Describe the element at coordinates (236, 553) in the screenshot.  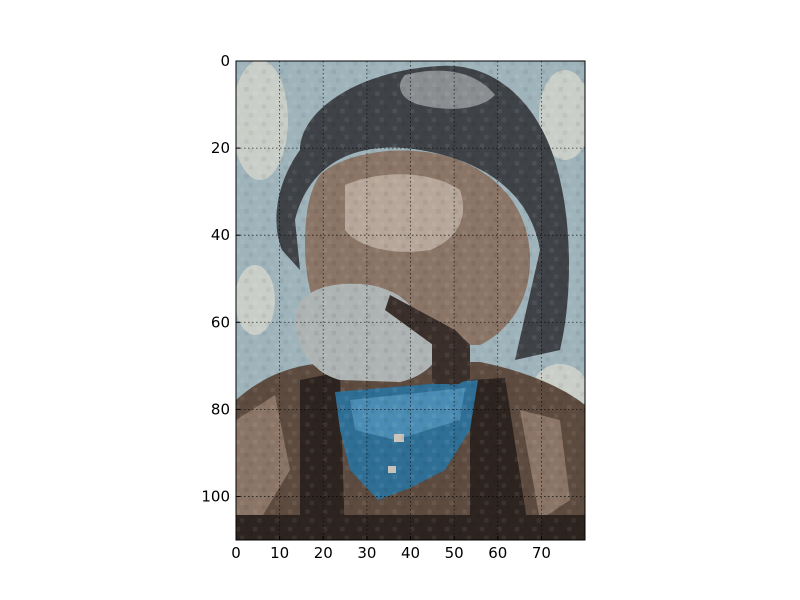
I see `x-tick-label: 0` at that location.